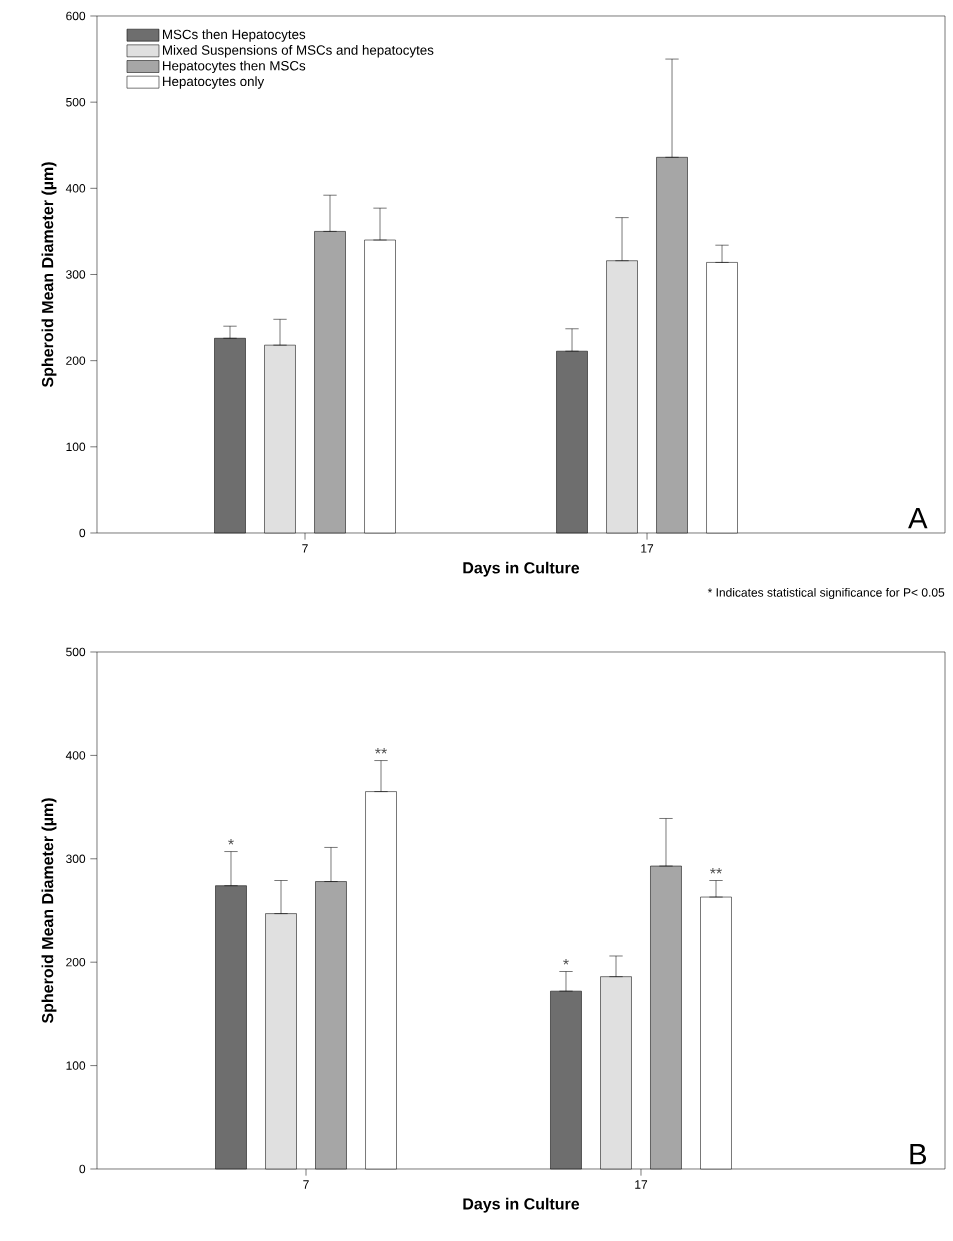 The height and width of the screenshot is (1241, 953). Describe the element at coordinates (918, 1154) in the screenshot. I see `annotation: B` at that location.